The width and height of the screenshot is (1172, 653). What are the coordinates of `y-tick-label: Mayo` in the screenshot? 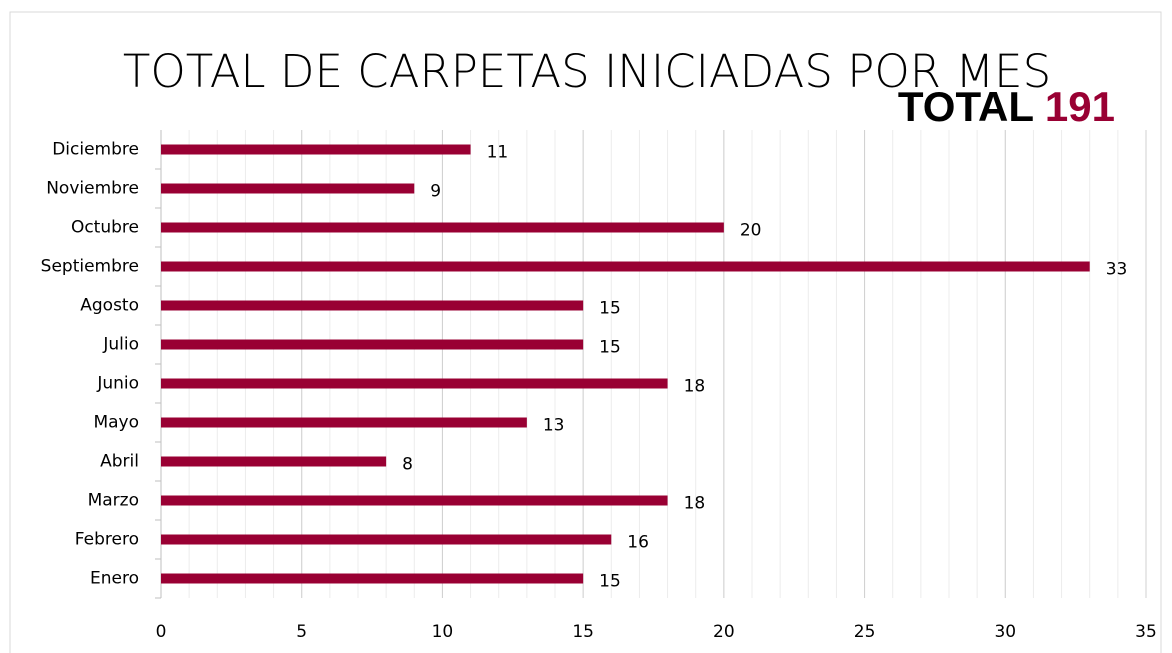 It's located at (116, 423).